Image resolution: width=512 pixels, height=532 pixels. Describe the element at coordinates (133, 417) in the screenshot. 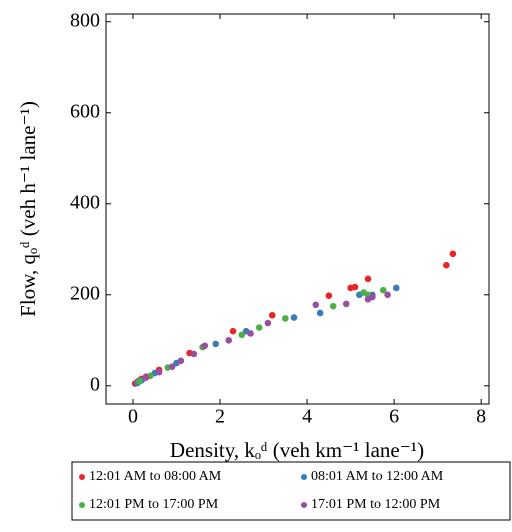

I see `x-tick-label: 0` at that location.